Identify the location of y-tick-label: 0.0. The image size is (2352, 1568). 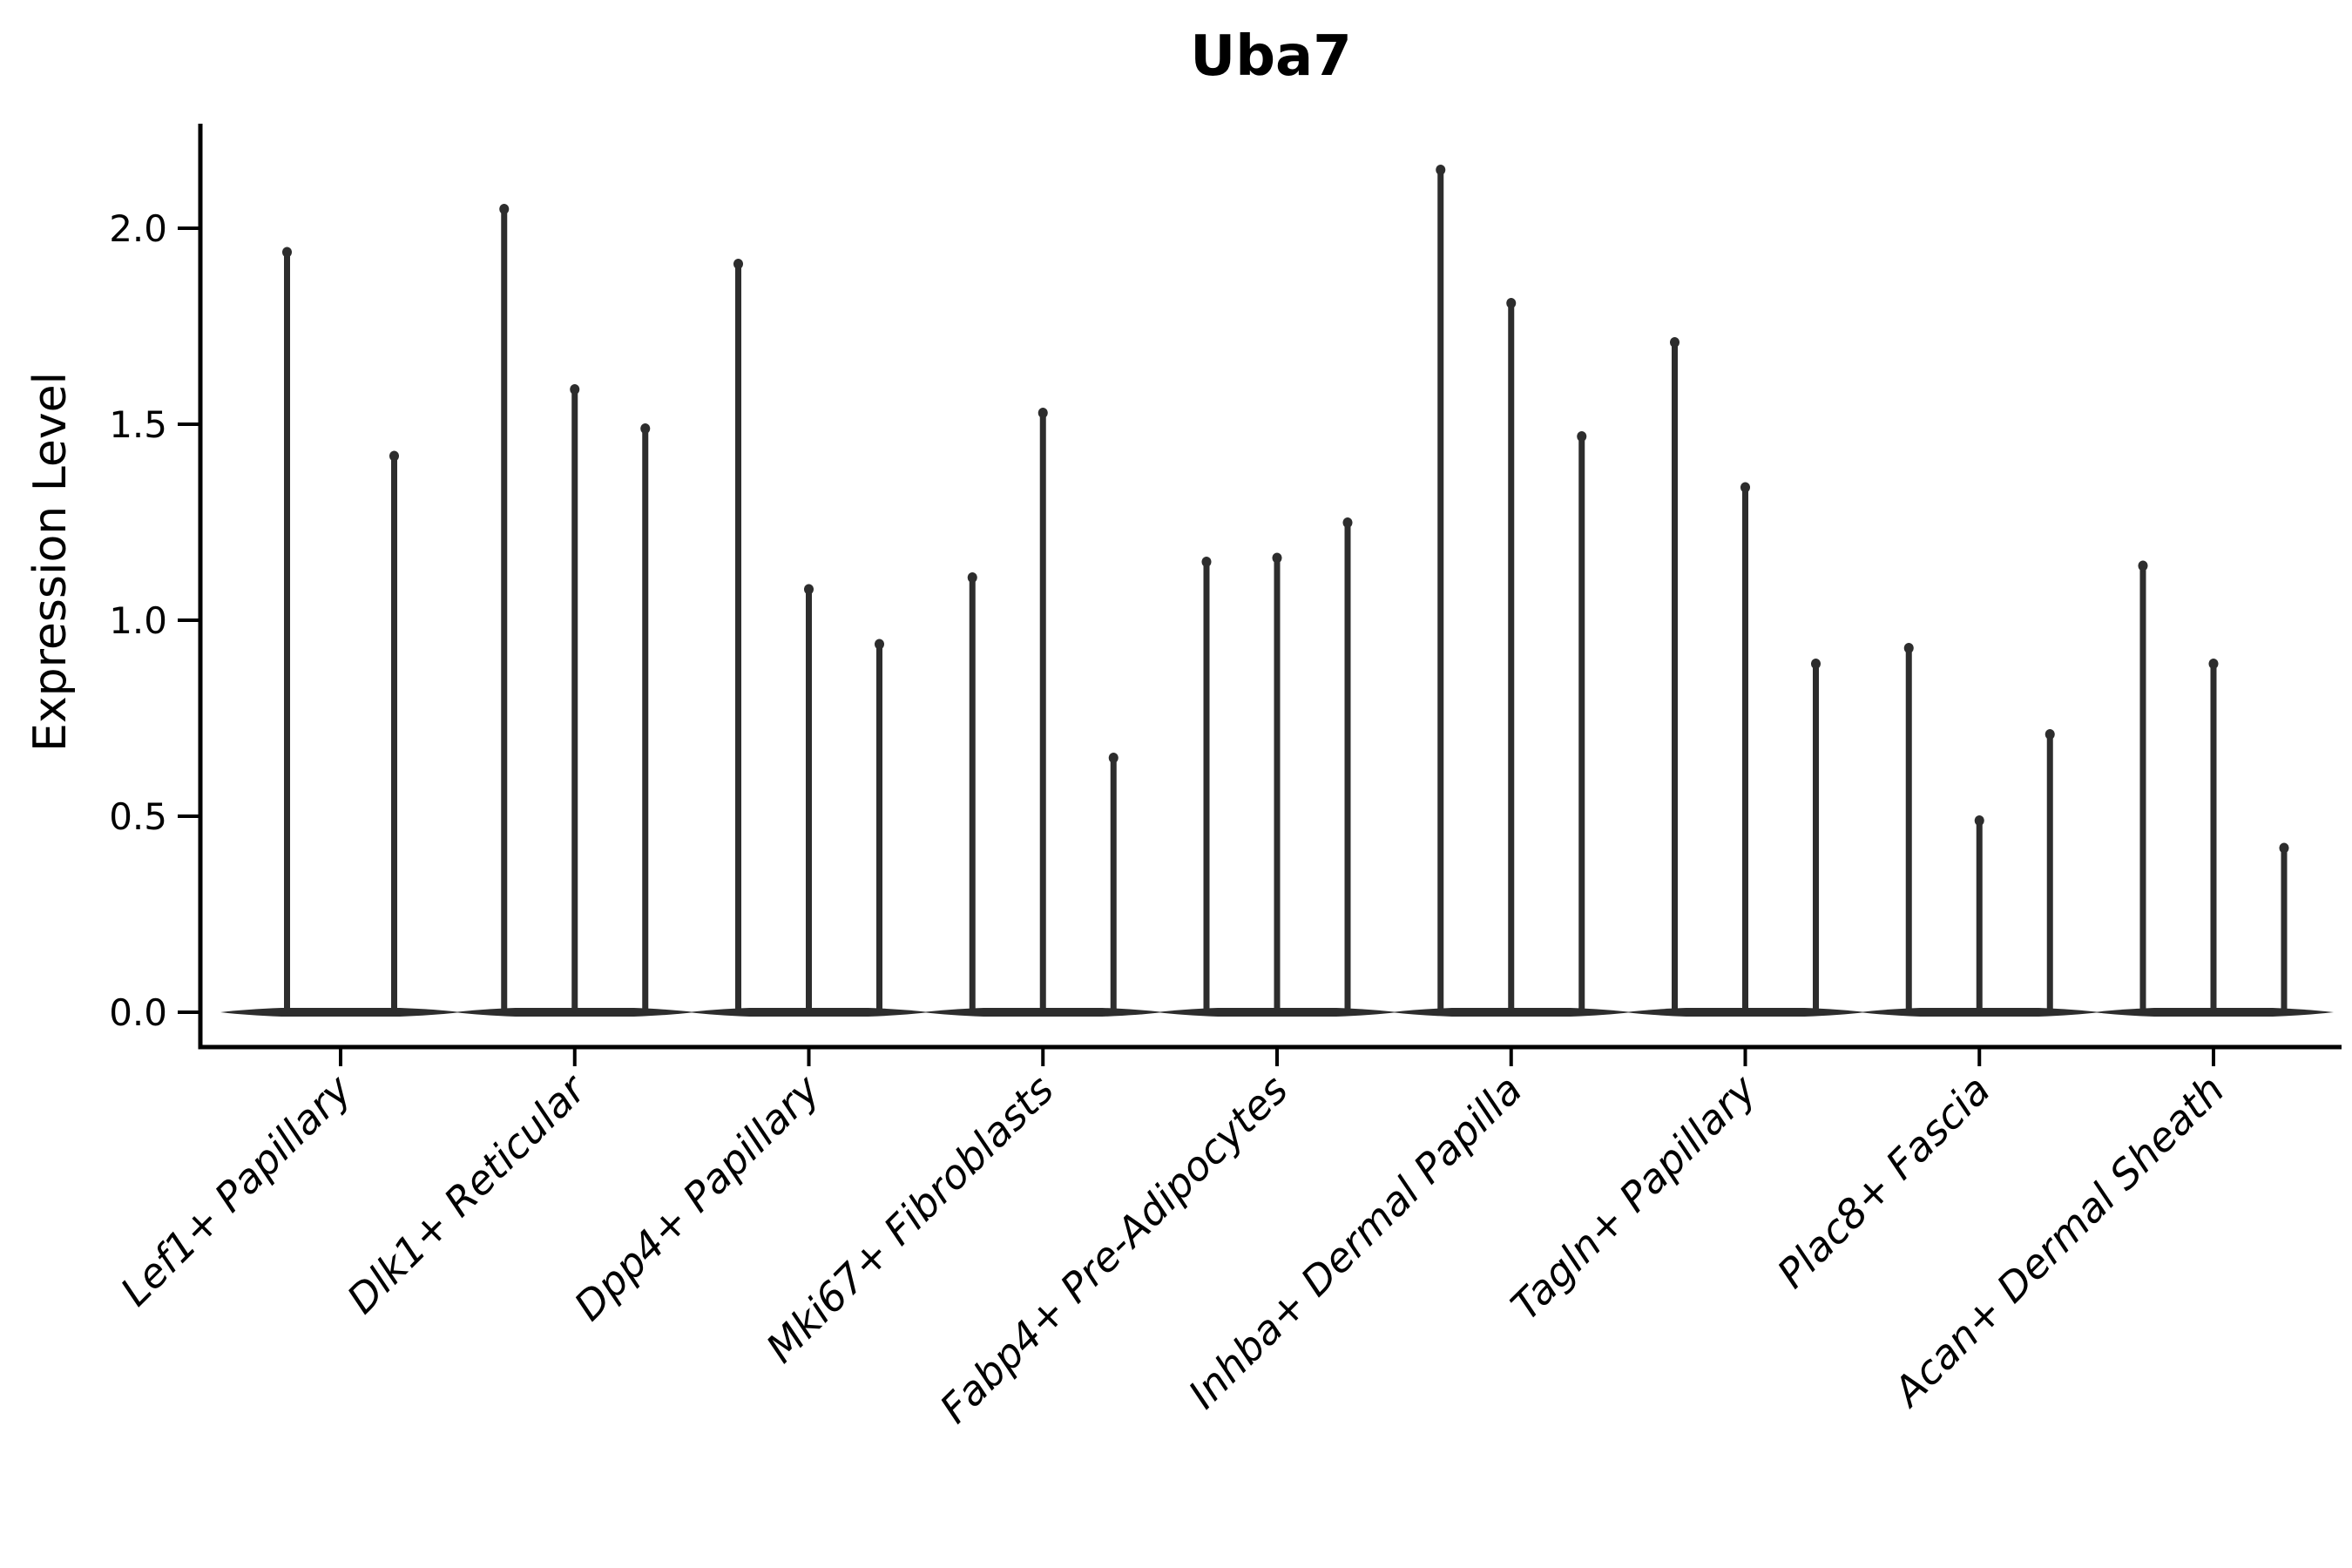
(138, 1013).